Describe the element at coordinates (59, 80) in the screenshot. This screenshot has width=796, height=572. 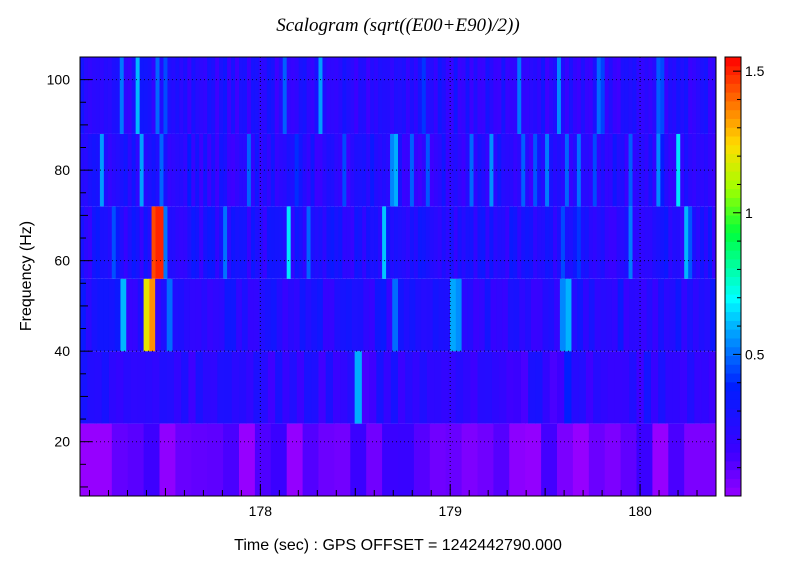
I see `y-tick-label: 100` at that location.